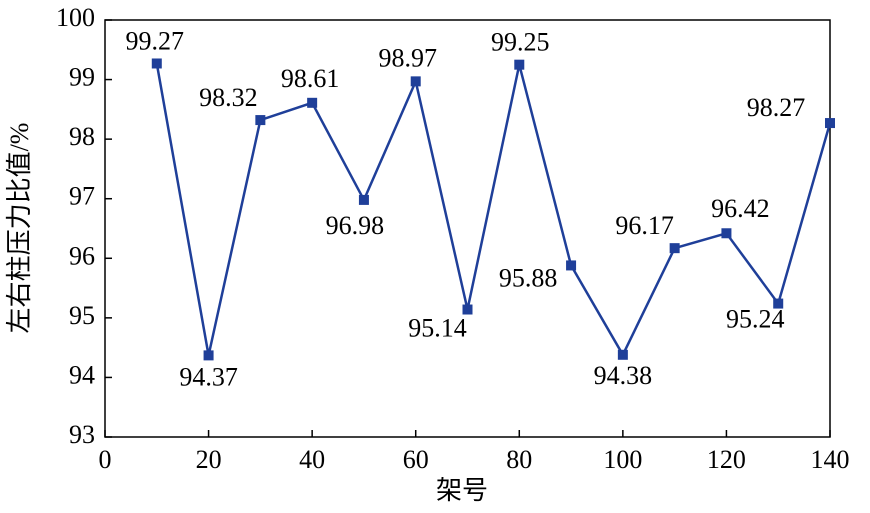  Describe the element at coordinates (82, 315) in the screenshot. I see `y-tick-label: 95` at that location.